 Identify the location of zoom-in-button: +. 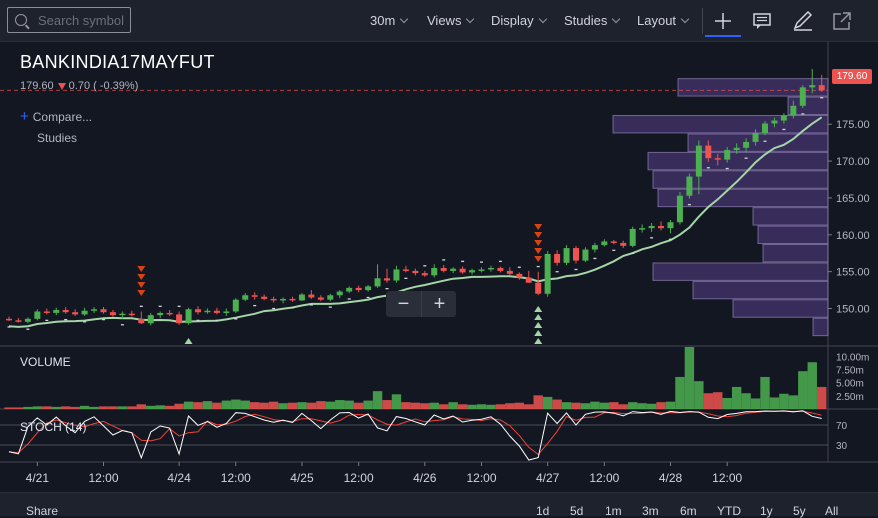
(439, 304).